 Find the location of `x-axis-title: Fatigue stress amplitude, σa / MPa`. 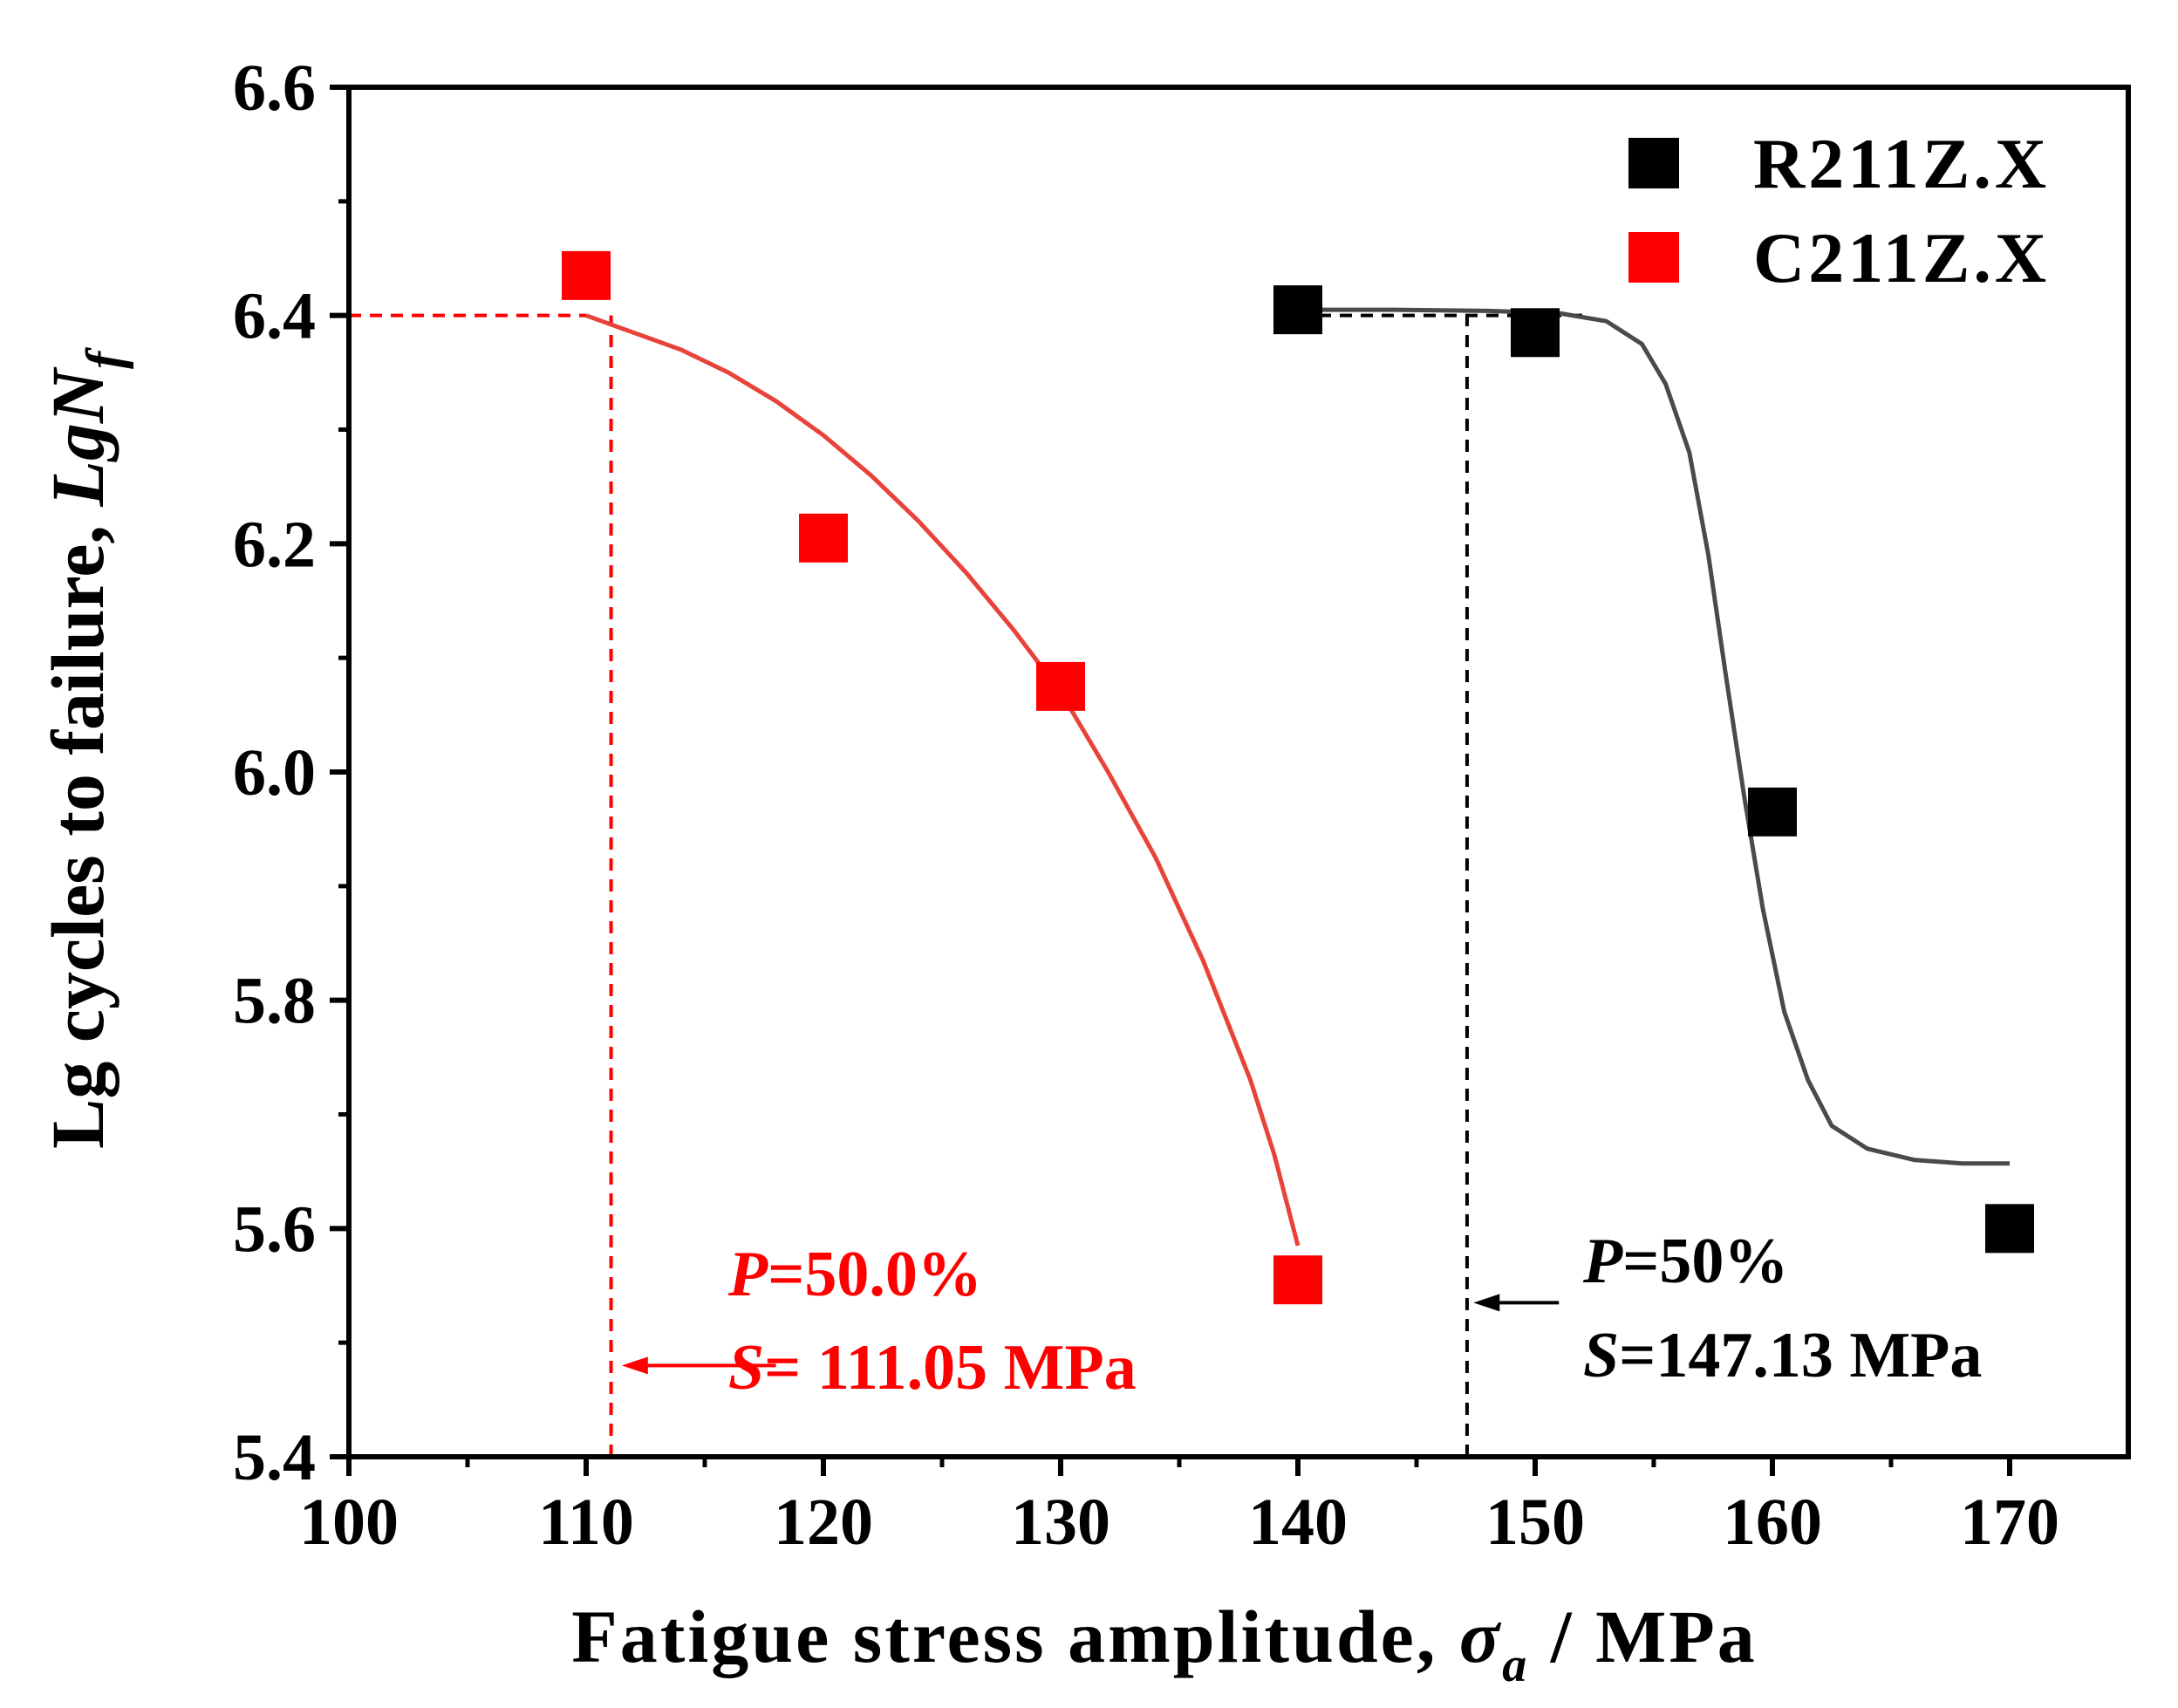

x-axis-title: Fatigue stress amplitude, σa / MPa is located at coordinates (1164, 1643).